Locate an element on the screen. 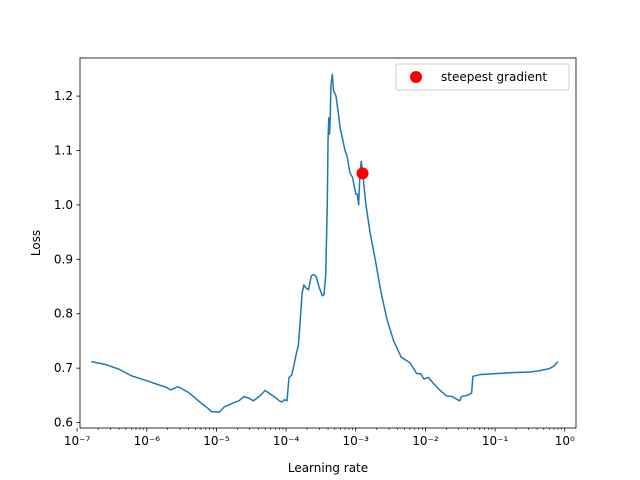 The image size is (640, 480). y-tick-label: 0.8 is located at coordinates (63, 314).